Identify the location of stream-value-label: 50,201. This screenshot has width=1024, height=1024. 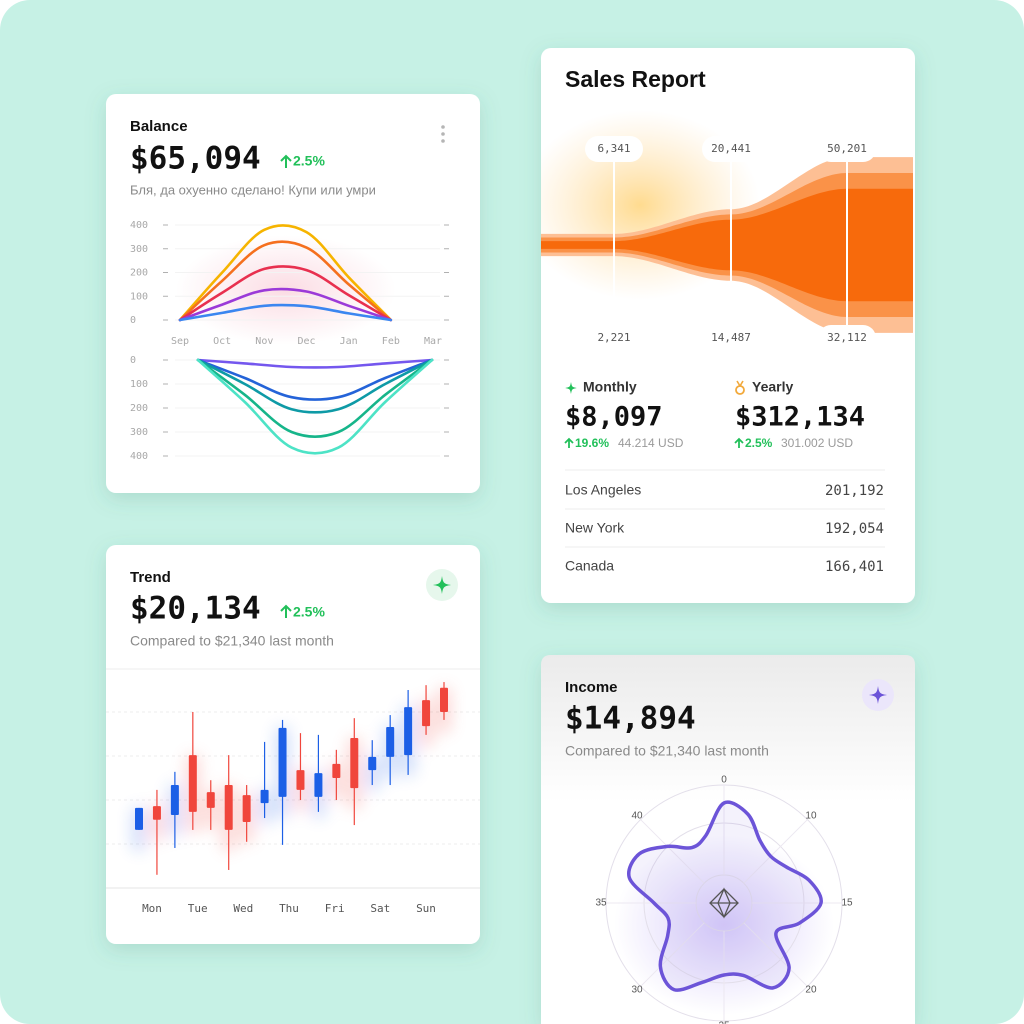
(847, 148).